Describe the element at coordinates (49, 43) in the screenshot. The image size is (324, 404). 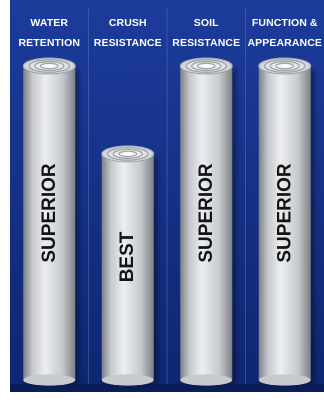
I see `category-header-line2: RETENTION` at that location.